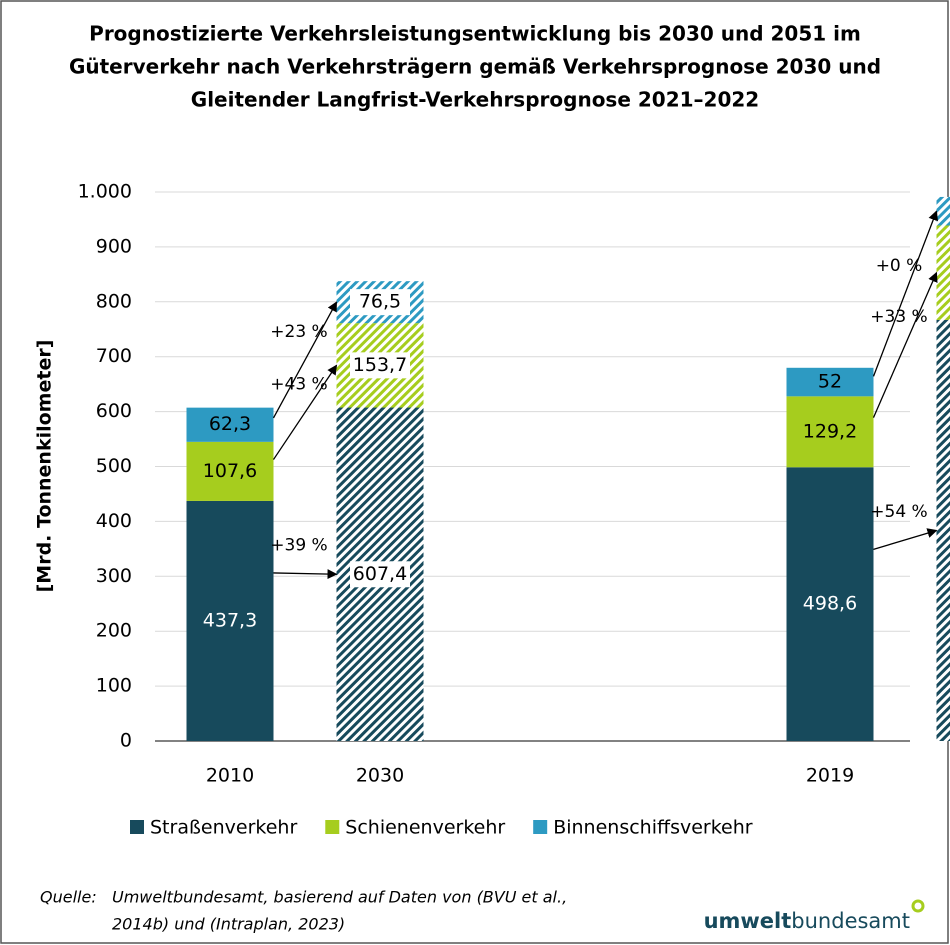 Image resolution: width=950 pixels, height=945 pixels. I want to click on y-tick-label: 700, so click(114, 356).